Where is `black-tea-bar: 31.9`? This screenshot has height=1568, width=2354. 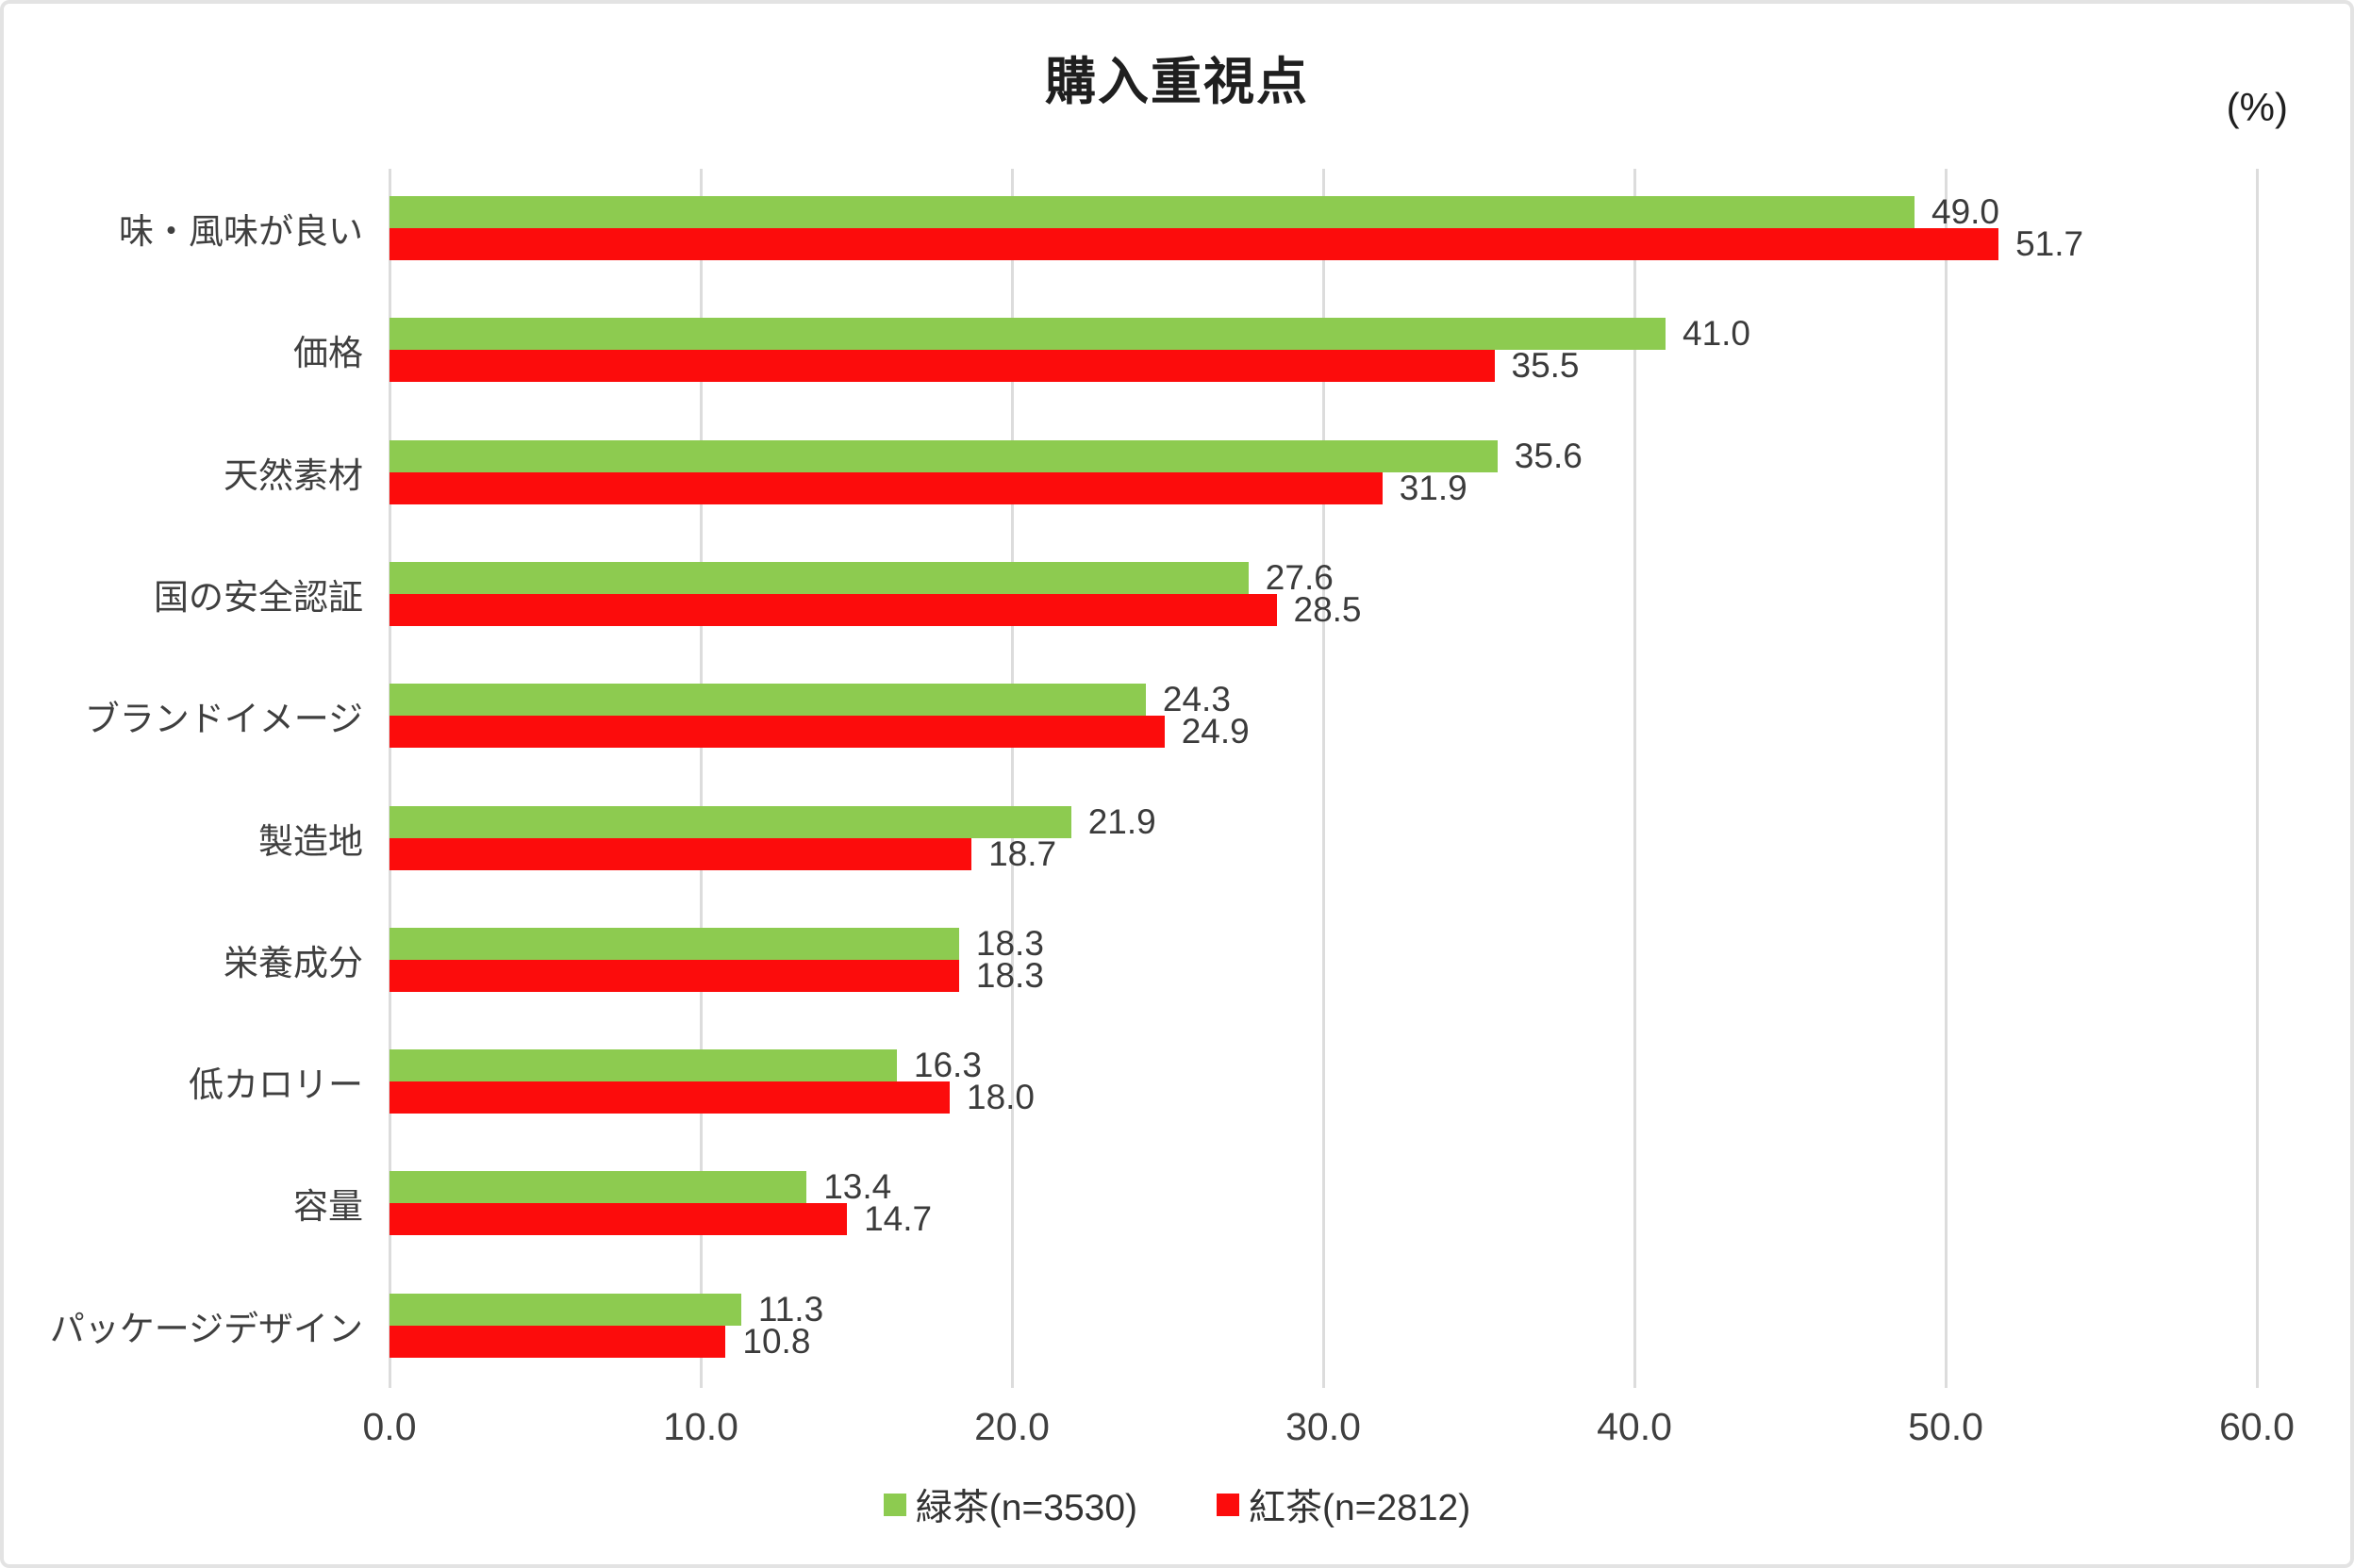
black-tea-bar: 31.9 is located at coordinates (928, 488).